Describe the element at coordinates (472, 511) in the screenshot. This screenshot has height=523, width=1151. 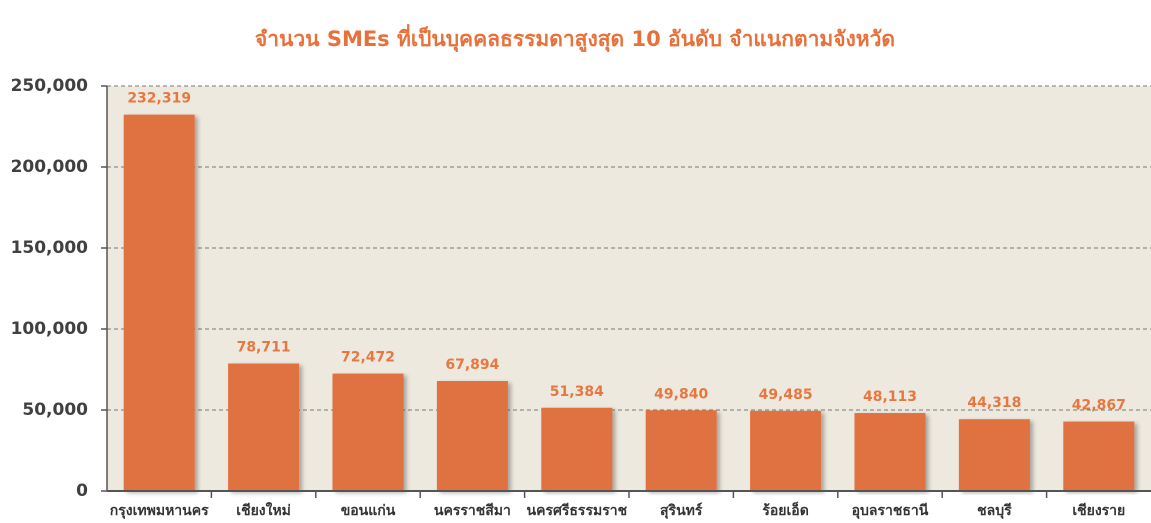
I see `x-tick-label: นครราชสีมา` at that location.